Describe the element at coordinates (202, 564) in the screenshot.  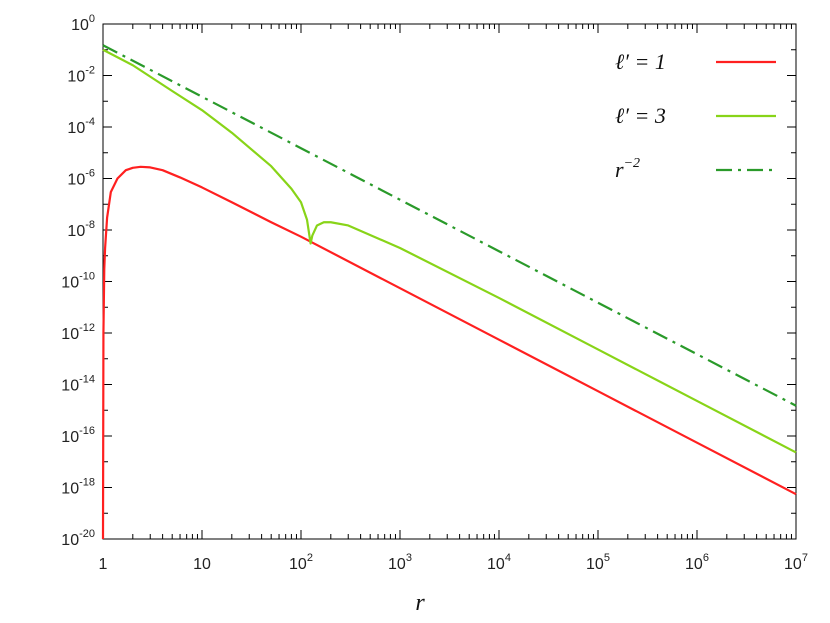
I see `x-tick-label: 10` at that location.